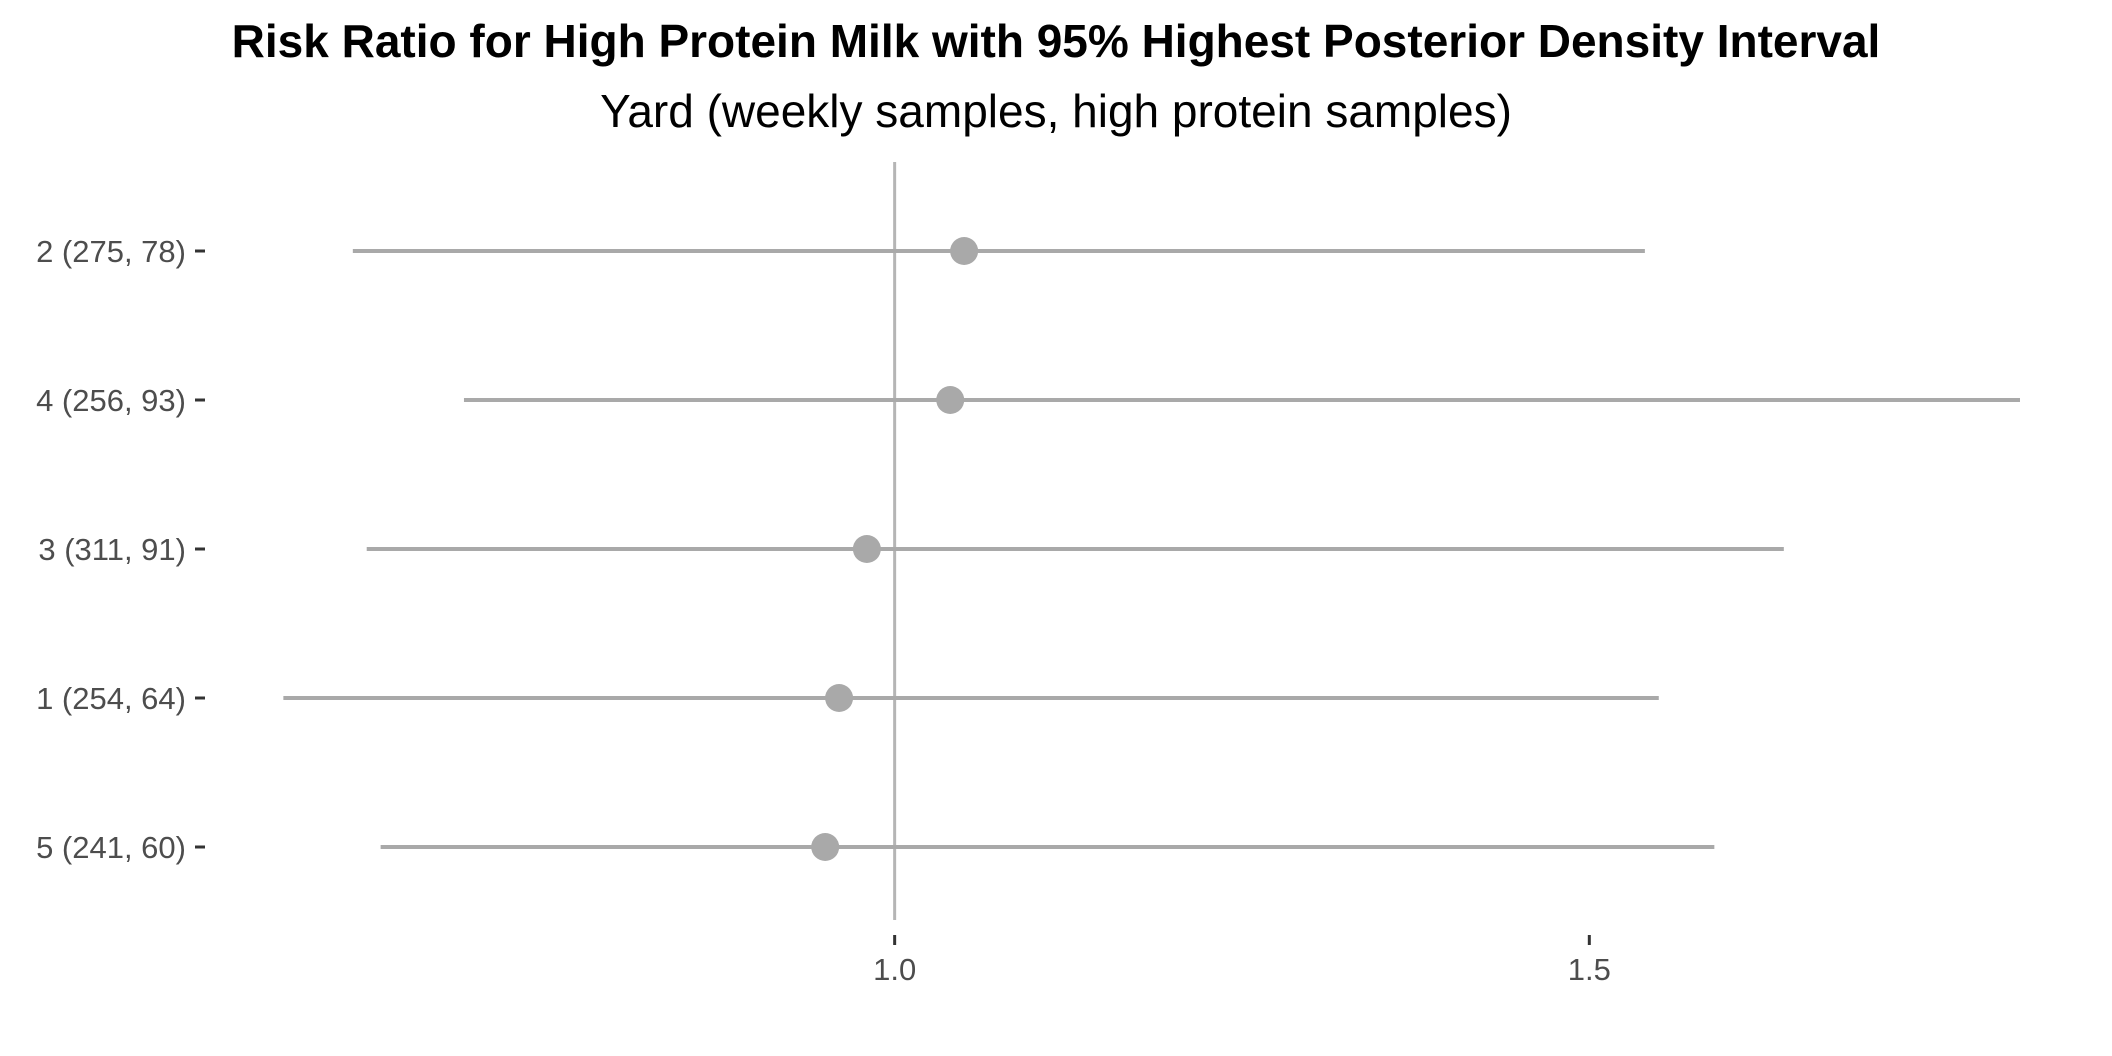 This screenshot has height=1056, width=2112. Describe the element at coordinates (112, 549) in the screenshot. I see `y-tick-label-3: 3 (311, 91)` at that location.